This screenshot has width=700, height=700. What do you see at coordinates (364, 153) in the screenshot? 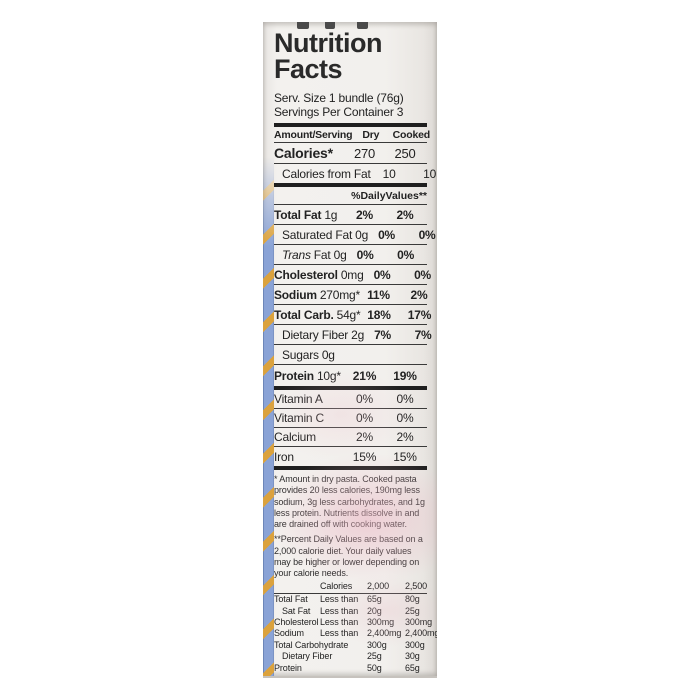
I see `dry-value: 270` at bounding box center [364, 153].